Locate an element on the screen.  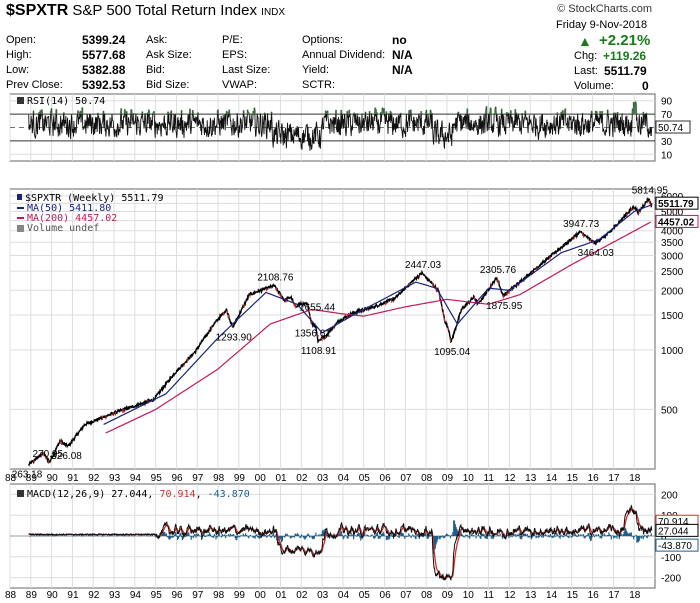
price-legend-text: $SPXTR (Weekly) 5511.79 is located at coordinates (94, 198).